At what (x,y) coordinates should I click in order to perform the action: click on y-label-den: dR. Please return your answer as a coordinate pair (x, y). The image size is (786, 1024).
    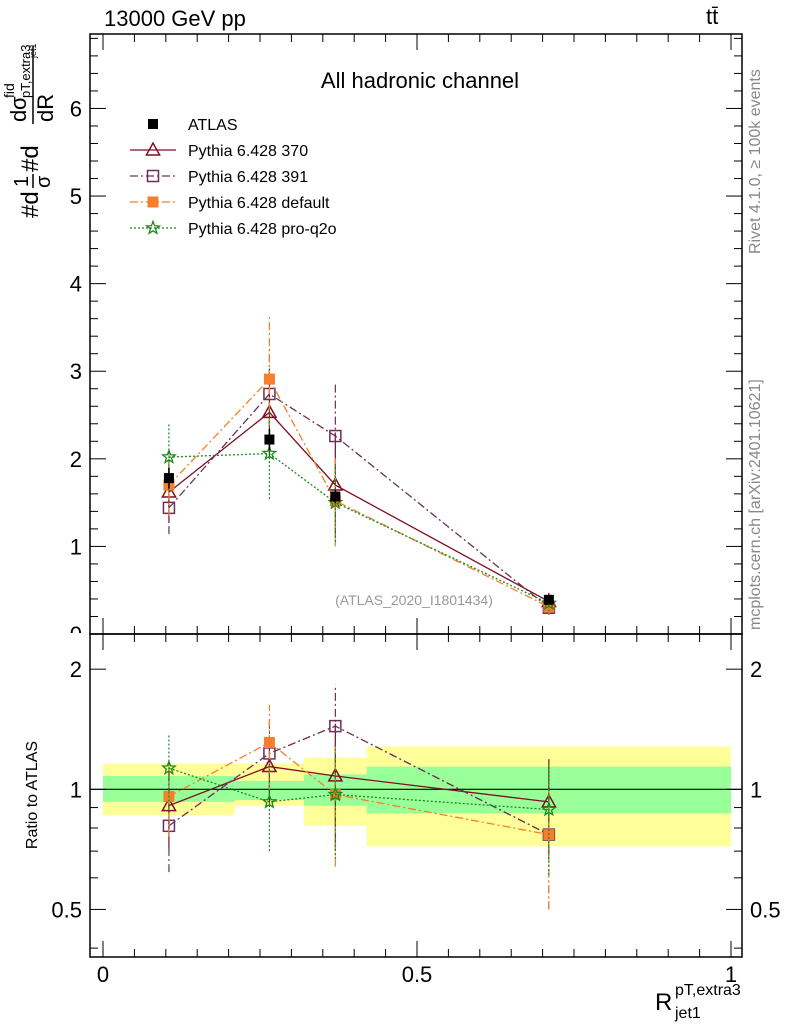
    Looking at the image, I should click on (45, 108).